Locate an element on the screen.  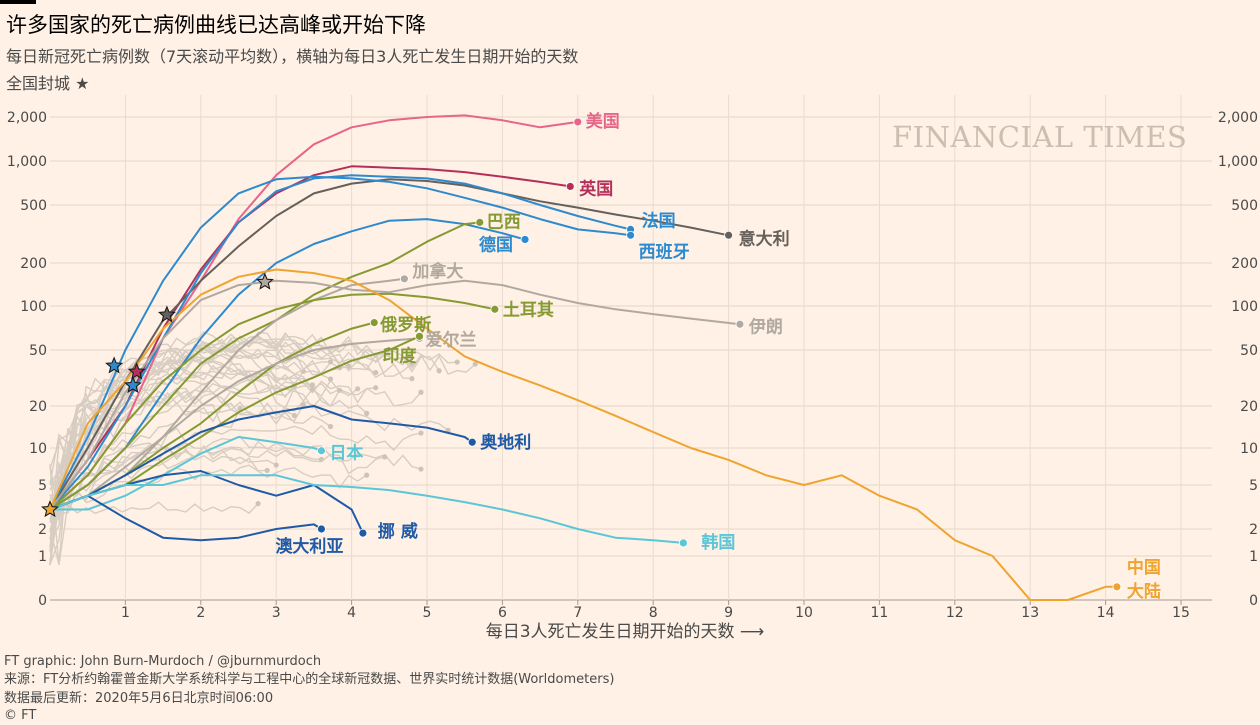
y-tick-label-right: 1 is located at coordinates (1253, 557).